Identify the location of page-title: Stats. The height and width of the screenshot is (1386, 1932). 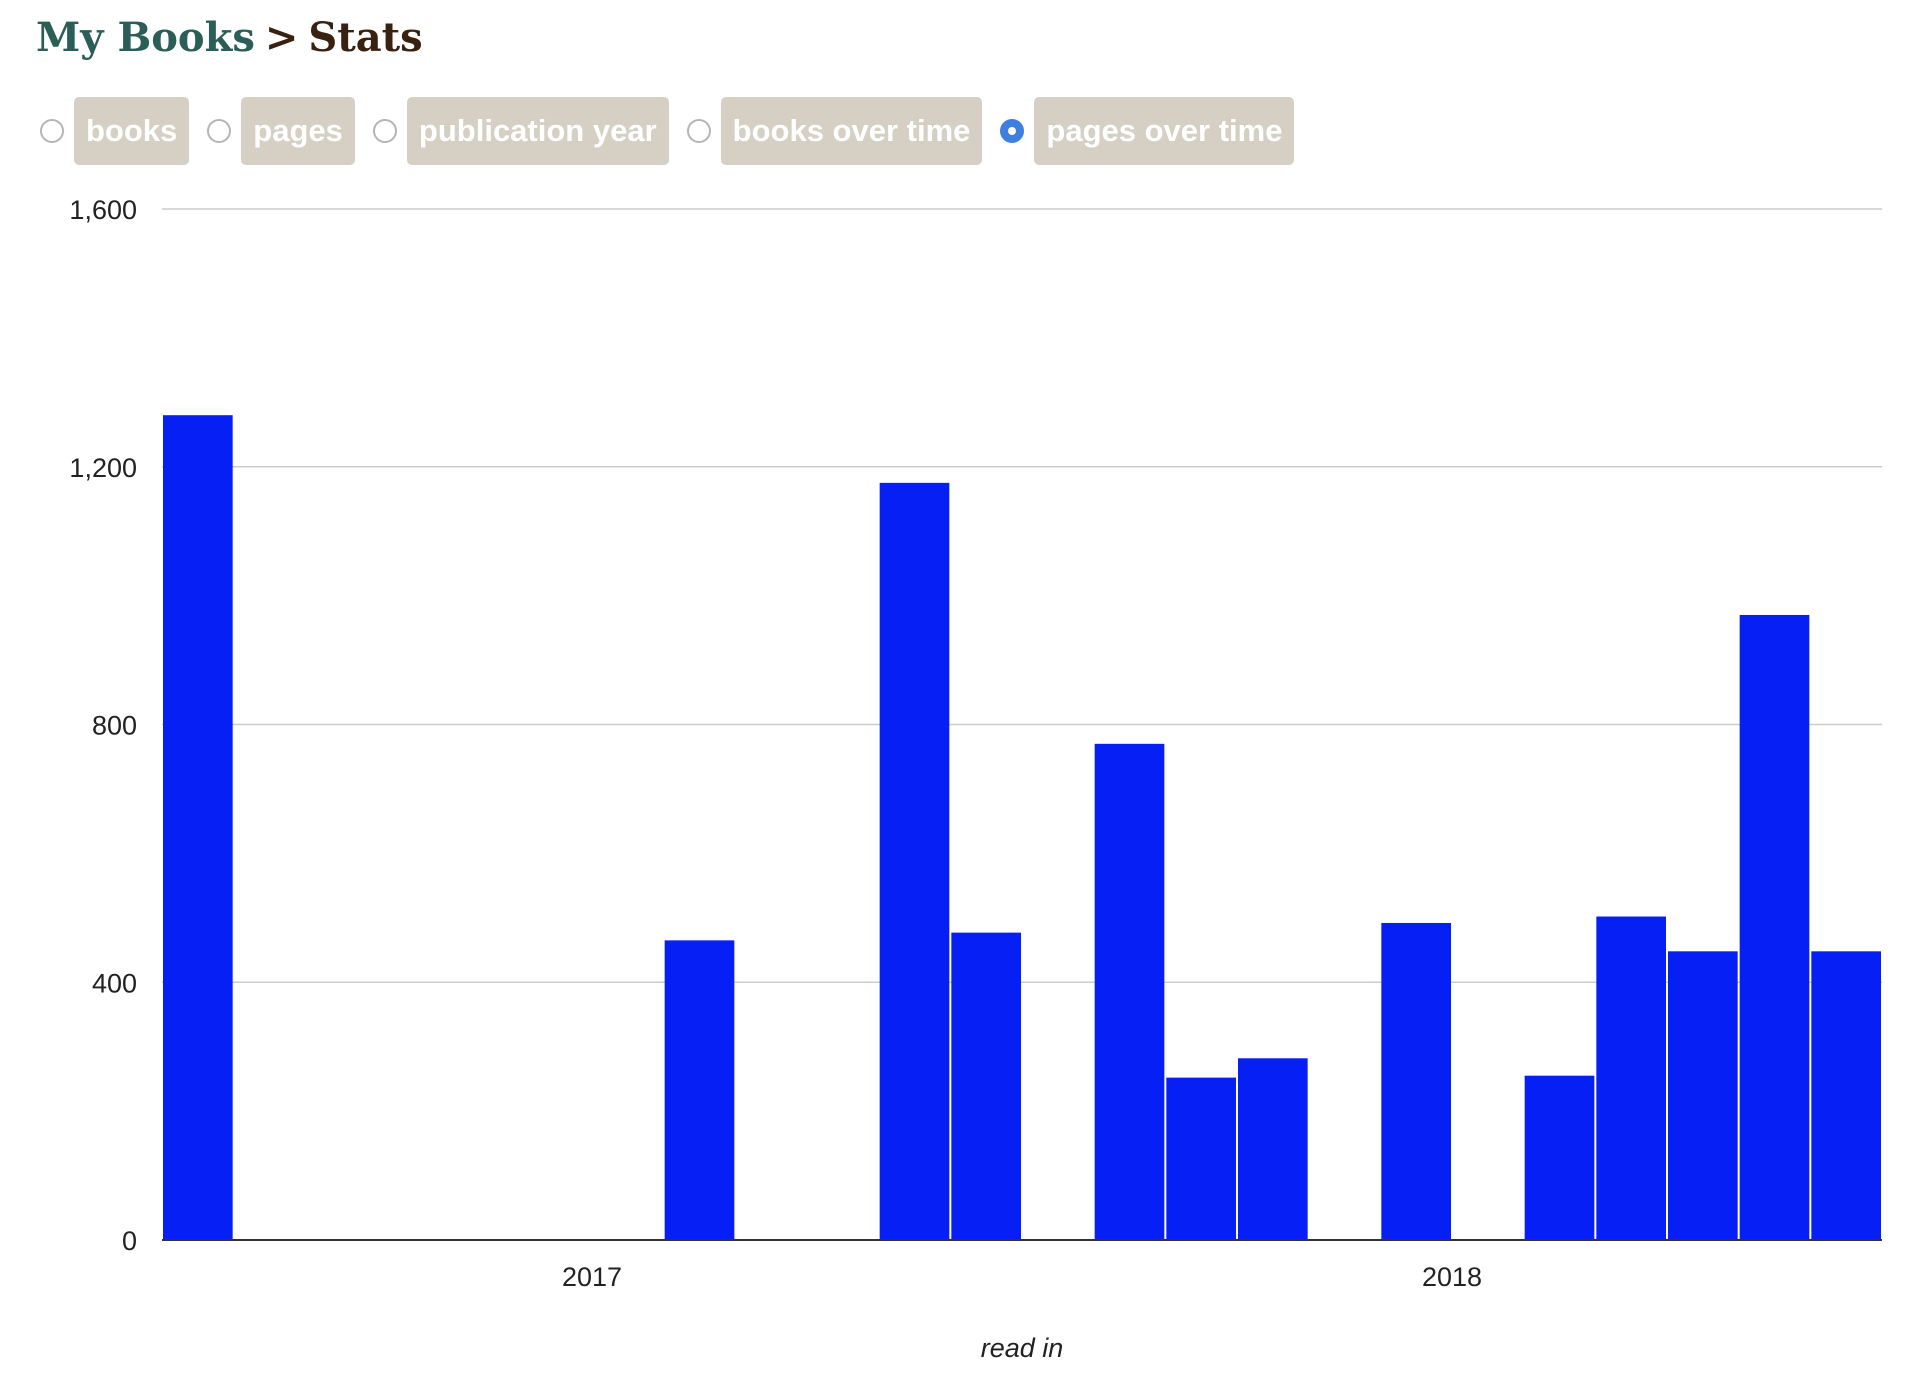
(365, 37).